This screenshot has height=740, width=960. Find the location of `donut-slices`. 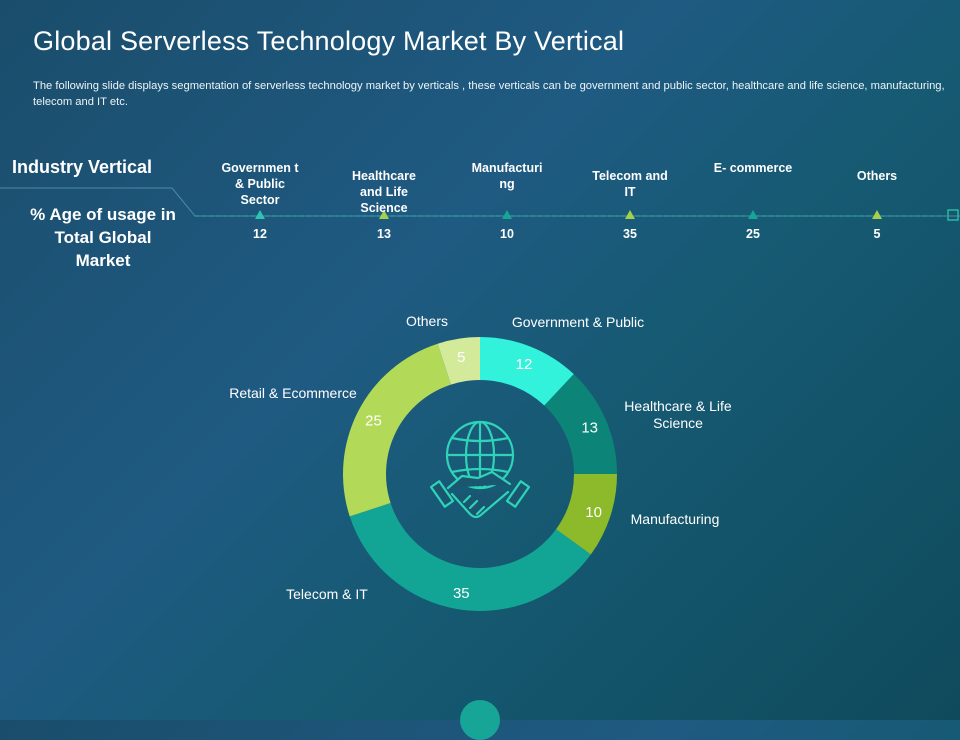

donut-slices is located at coordinates (480, 474).